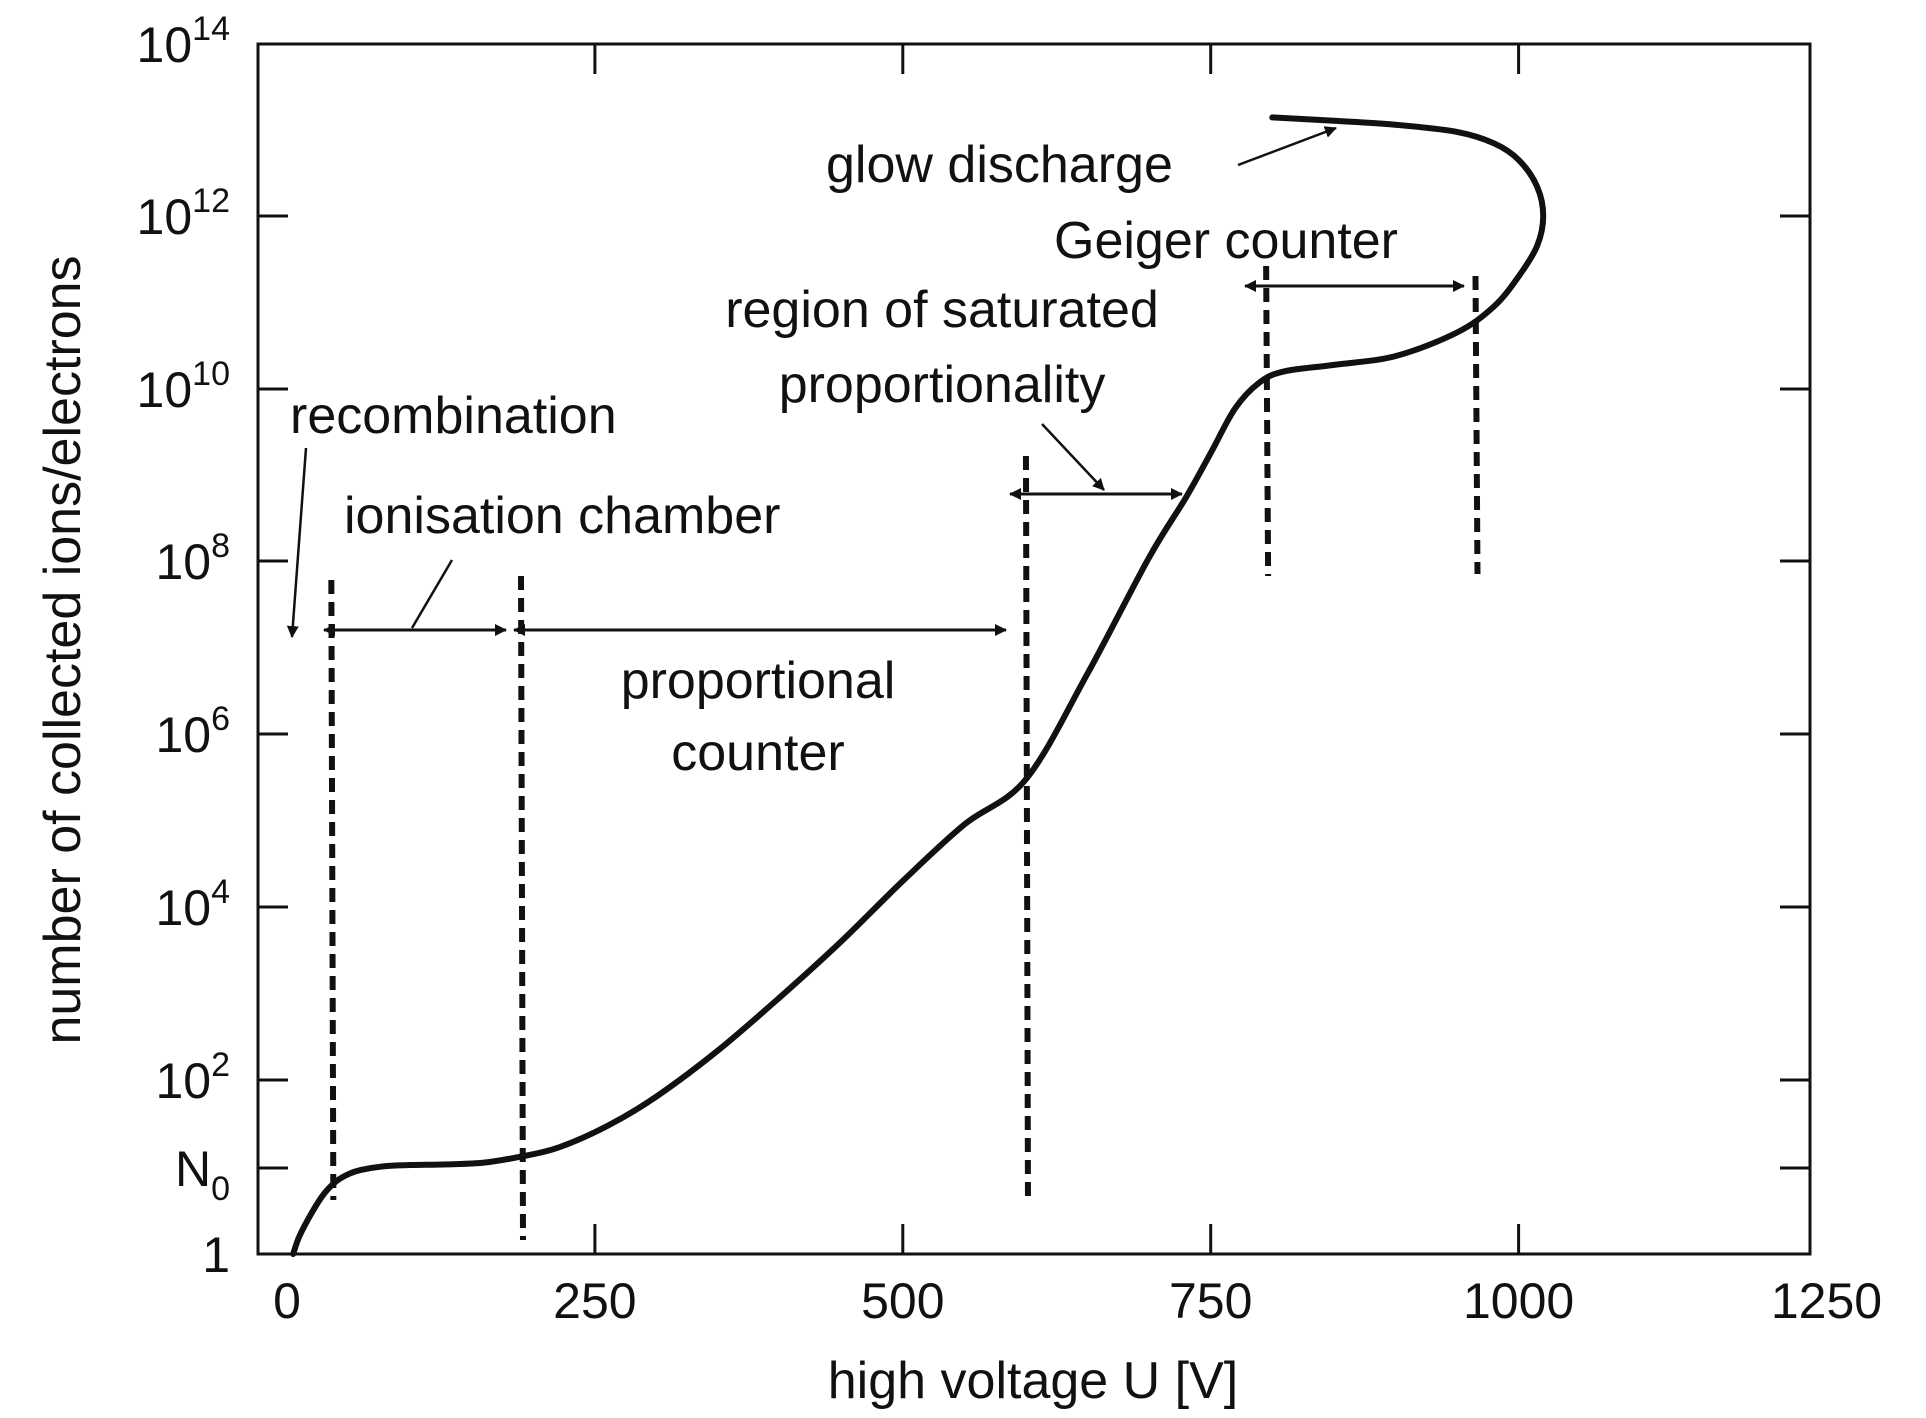 Image resolution: width=1926 pixels, height=1418 pixels. What do you see at coordinates (202, 1174) in the screenshot?
I see `y-tick-label: N0` at bounding box center [202, 1174].